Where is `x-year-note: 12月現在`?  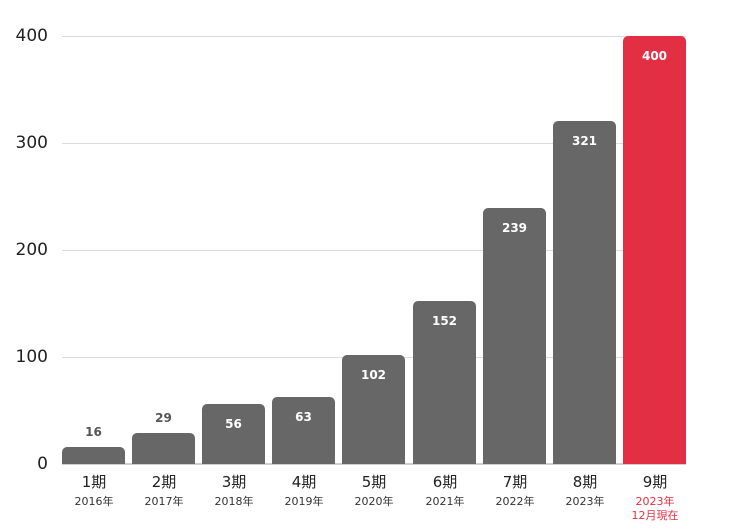 x-year-note: 12月現在 is located at coordinates (655, 515).